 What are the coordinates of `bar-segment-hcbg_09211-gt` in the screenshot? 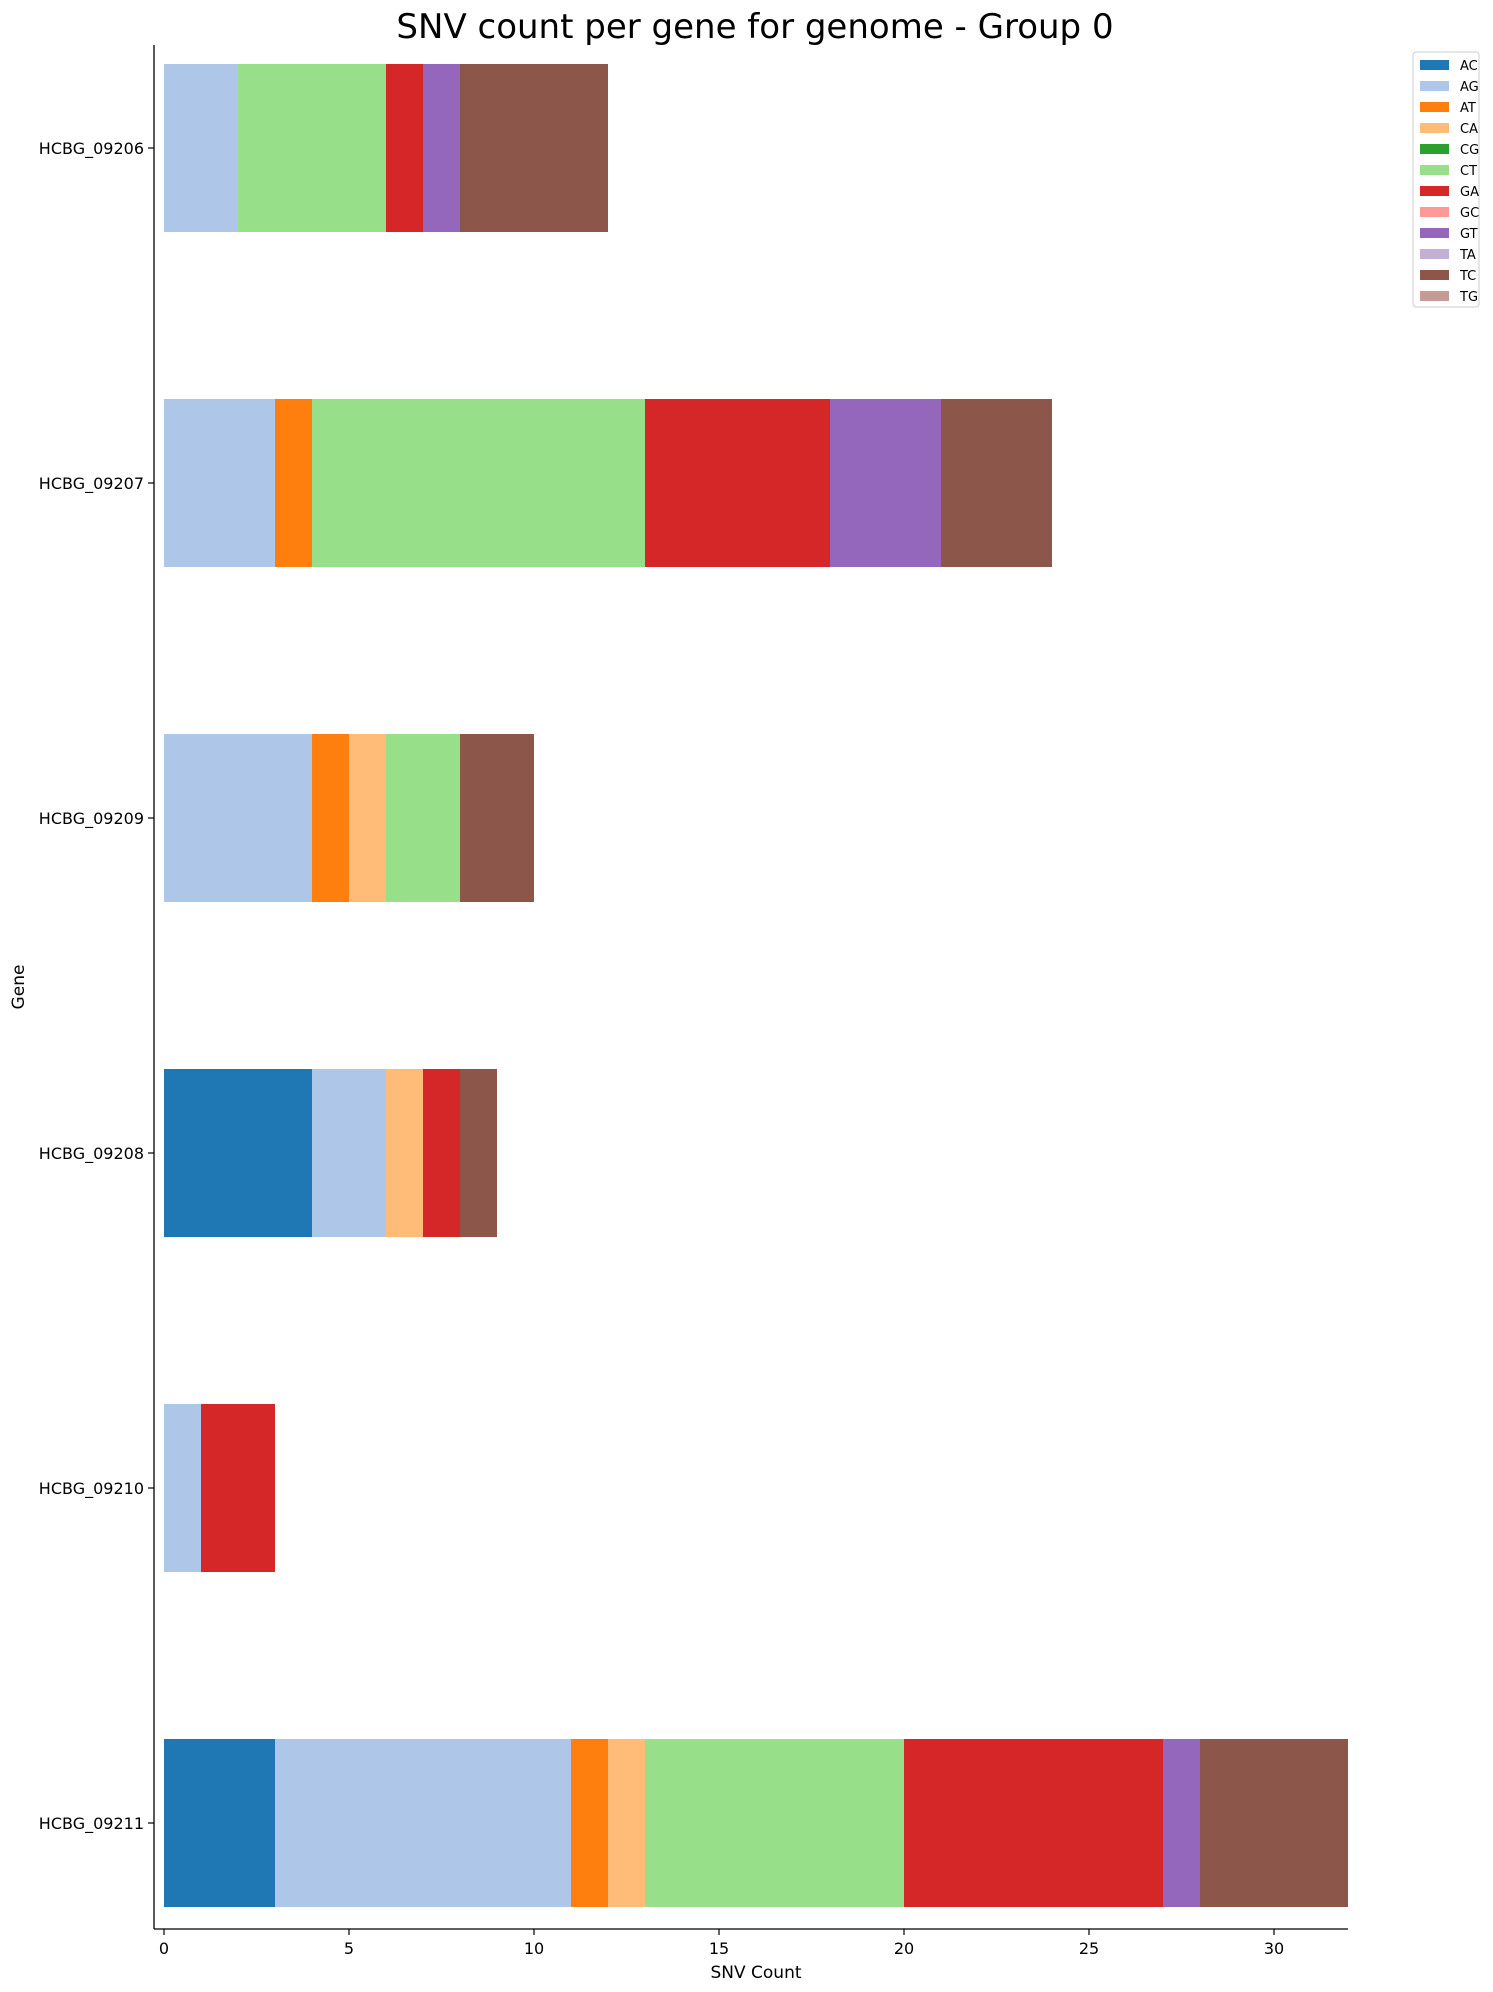 It's located at (1181, 1823).